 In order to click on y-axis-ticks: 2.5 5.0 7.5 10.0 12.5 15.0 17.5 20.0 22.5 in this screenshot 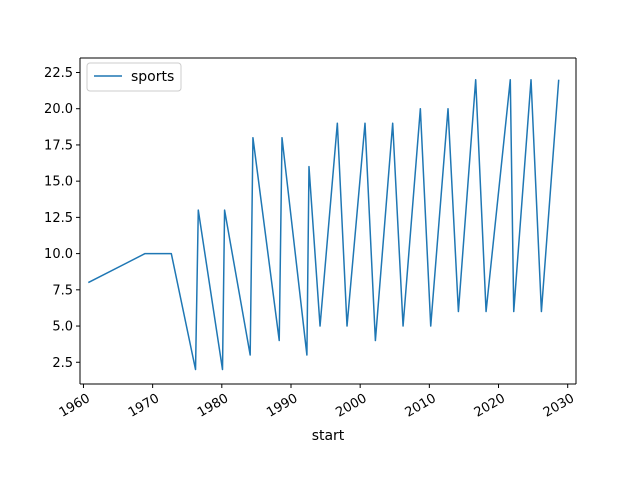, I will do `click(62, 218)`.